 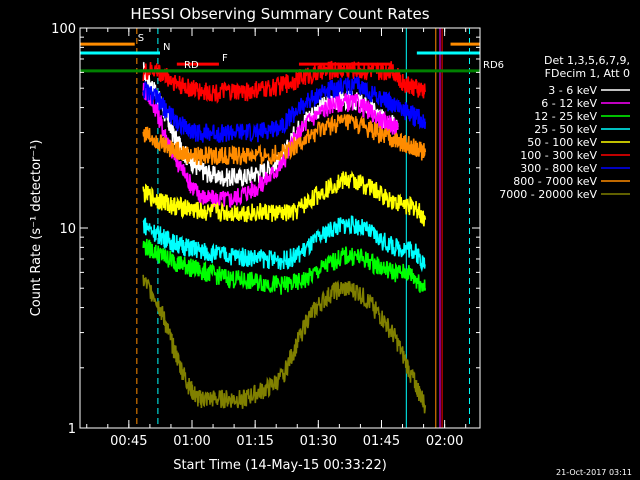 I want to click on legend-label-6: 300 - 800 keV, so click(x=558, y=168).